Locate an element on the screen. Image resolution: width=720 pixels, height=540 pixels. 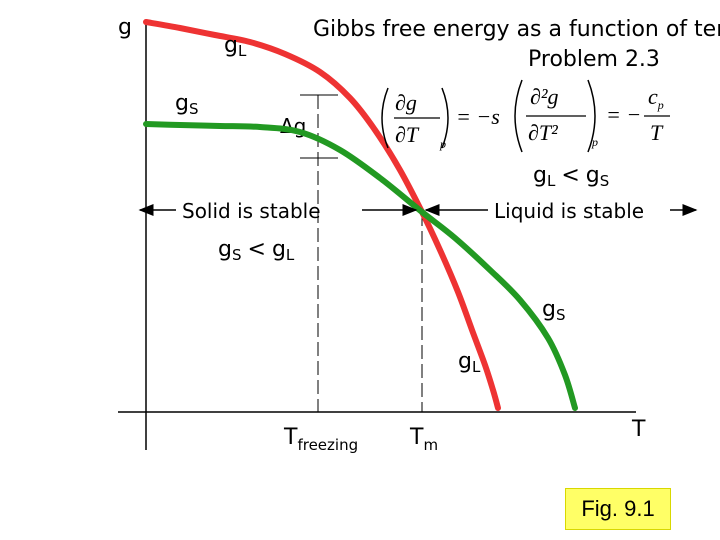
liquid-stable-label: Liquid is stable is located at coordinates (569, 211).